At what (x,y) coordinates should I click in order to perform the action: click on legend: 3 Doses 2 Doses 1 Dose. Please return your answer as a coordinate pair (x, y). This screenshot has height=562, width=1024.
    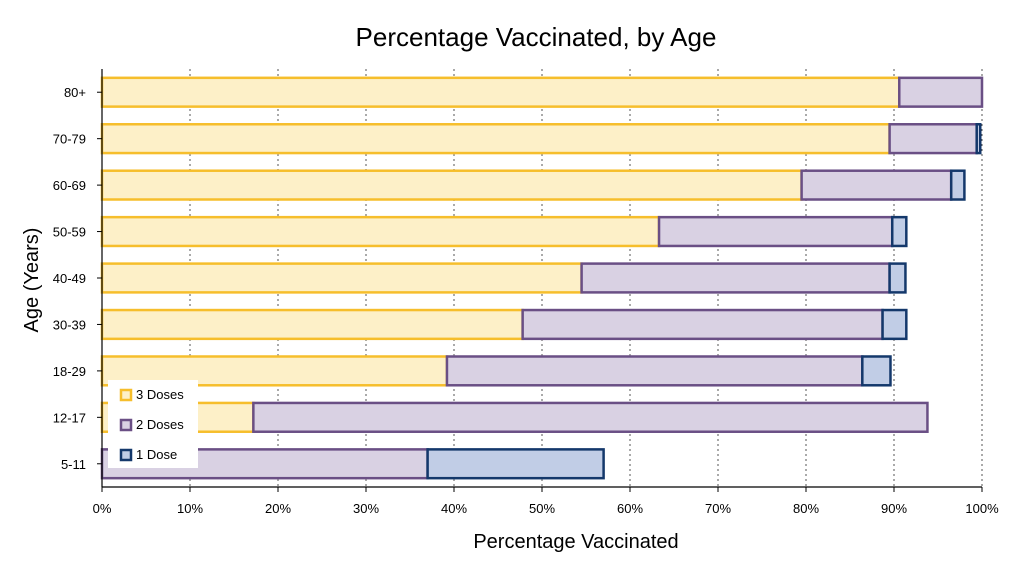
    Looking at the image, I should click on (153, 424).